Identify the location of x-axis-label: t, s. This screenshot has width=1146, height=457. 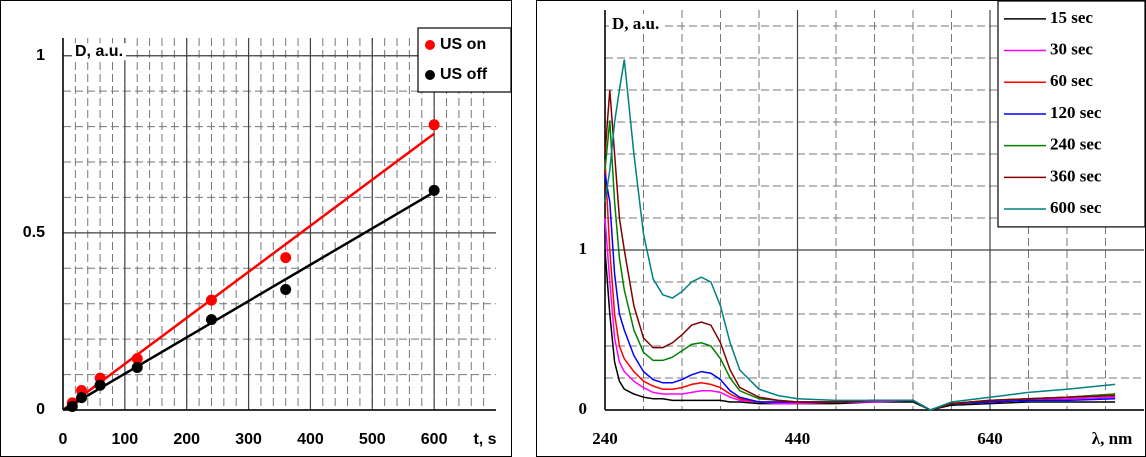
(484, 439).